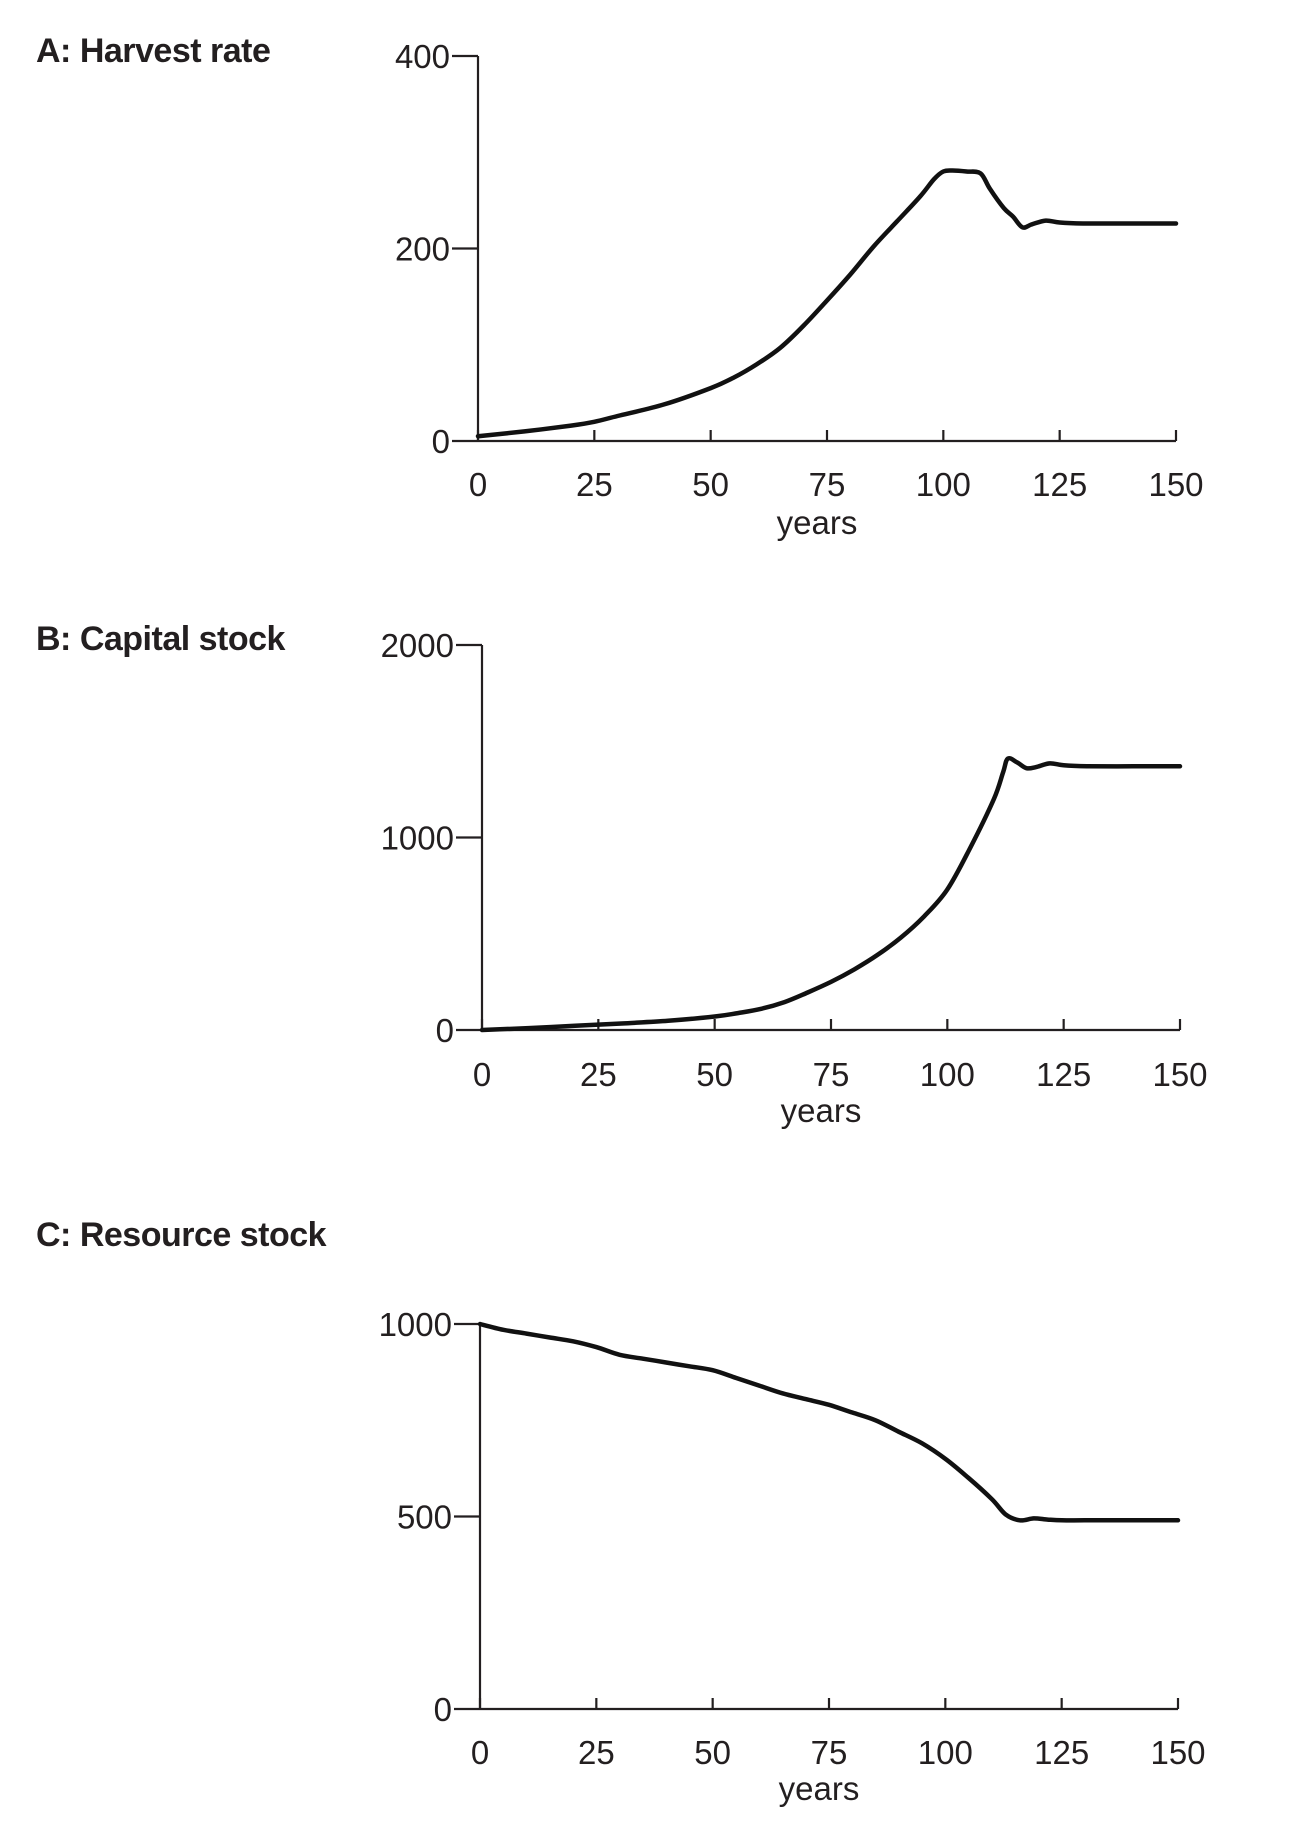 This screenshot has width=1298, height=1829. I want to click on panel-a-title: A: Harvest rate, so click(153, 51).